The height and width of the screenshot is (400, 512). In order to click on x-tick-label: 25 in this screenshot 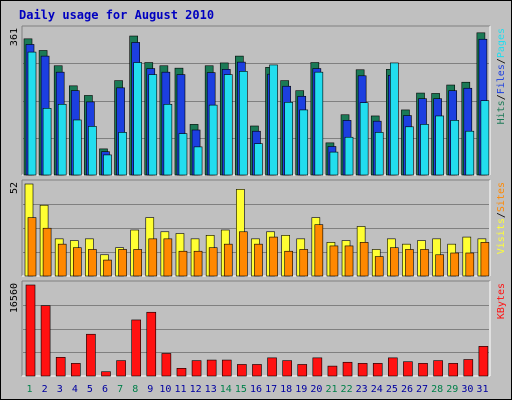, I will do `click(392, 389)`.